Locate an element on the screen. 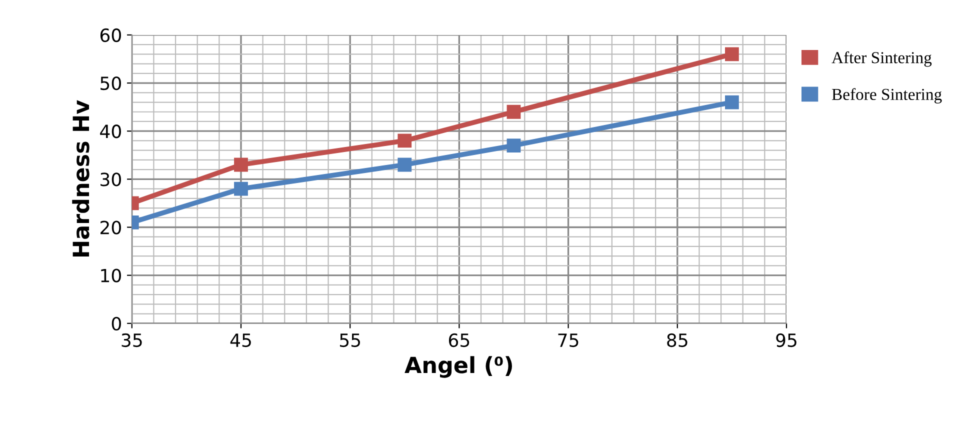 The height and width of the screenshot is (437, 977). x-tick-label: 65 is located at coordinates (459, 340).